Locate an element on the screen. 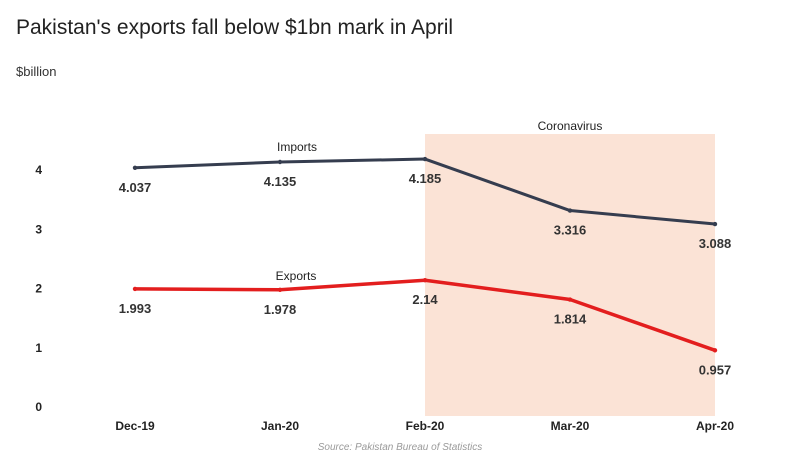  data-label: 4.135 is located at coordinates (280, 181).